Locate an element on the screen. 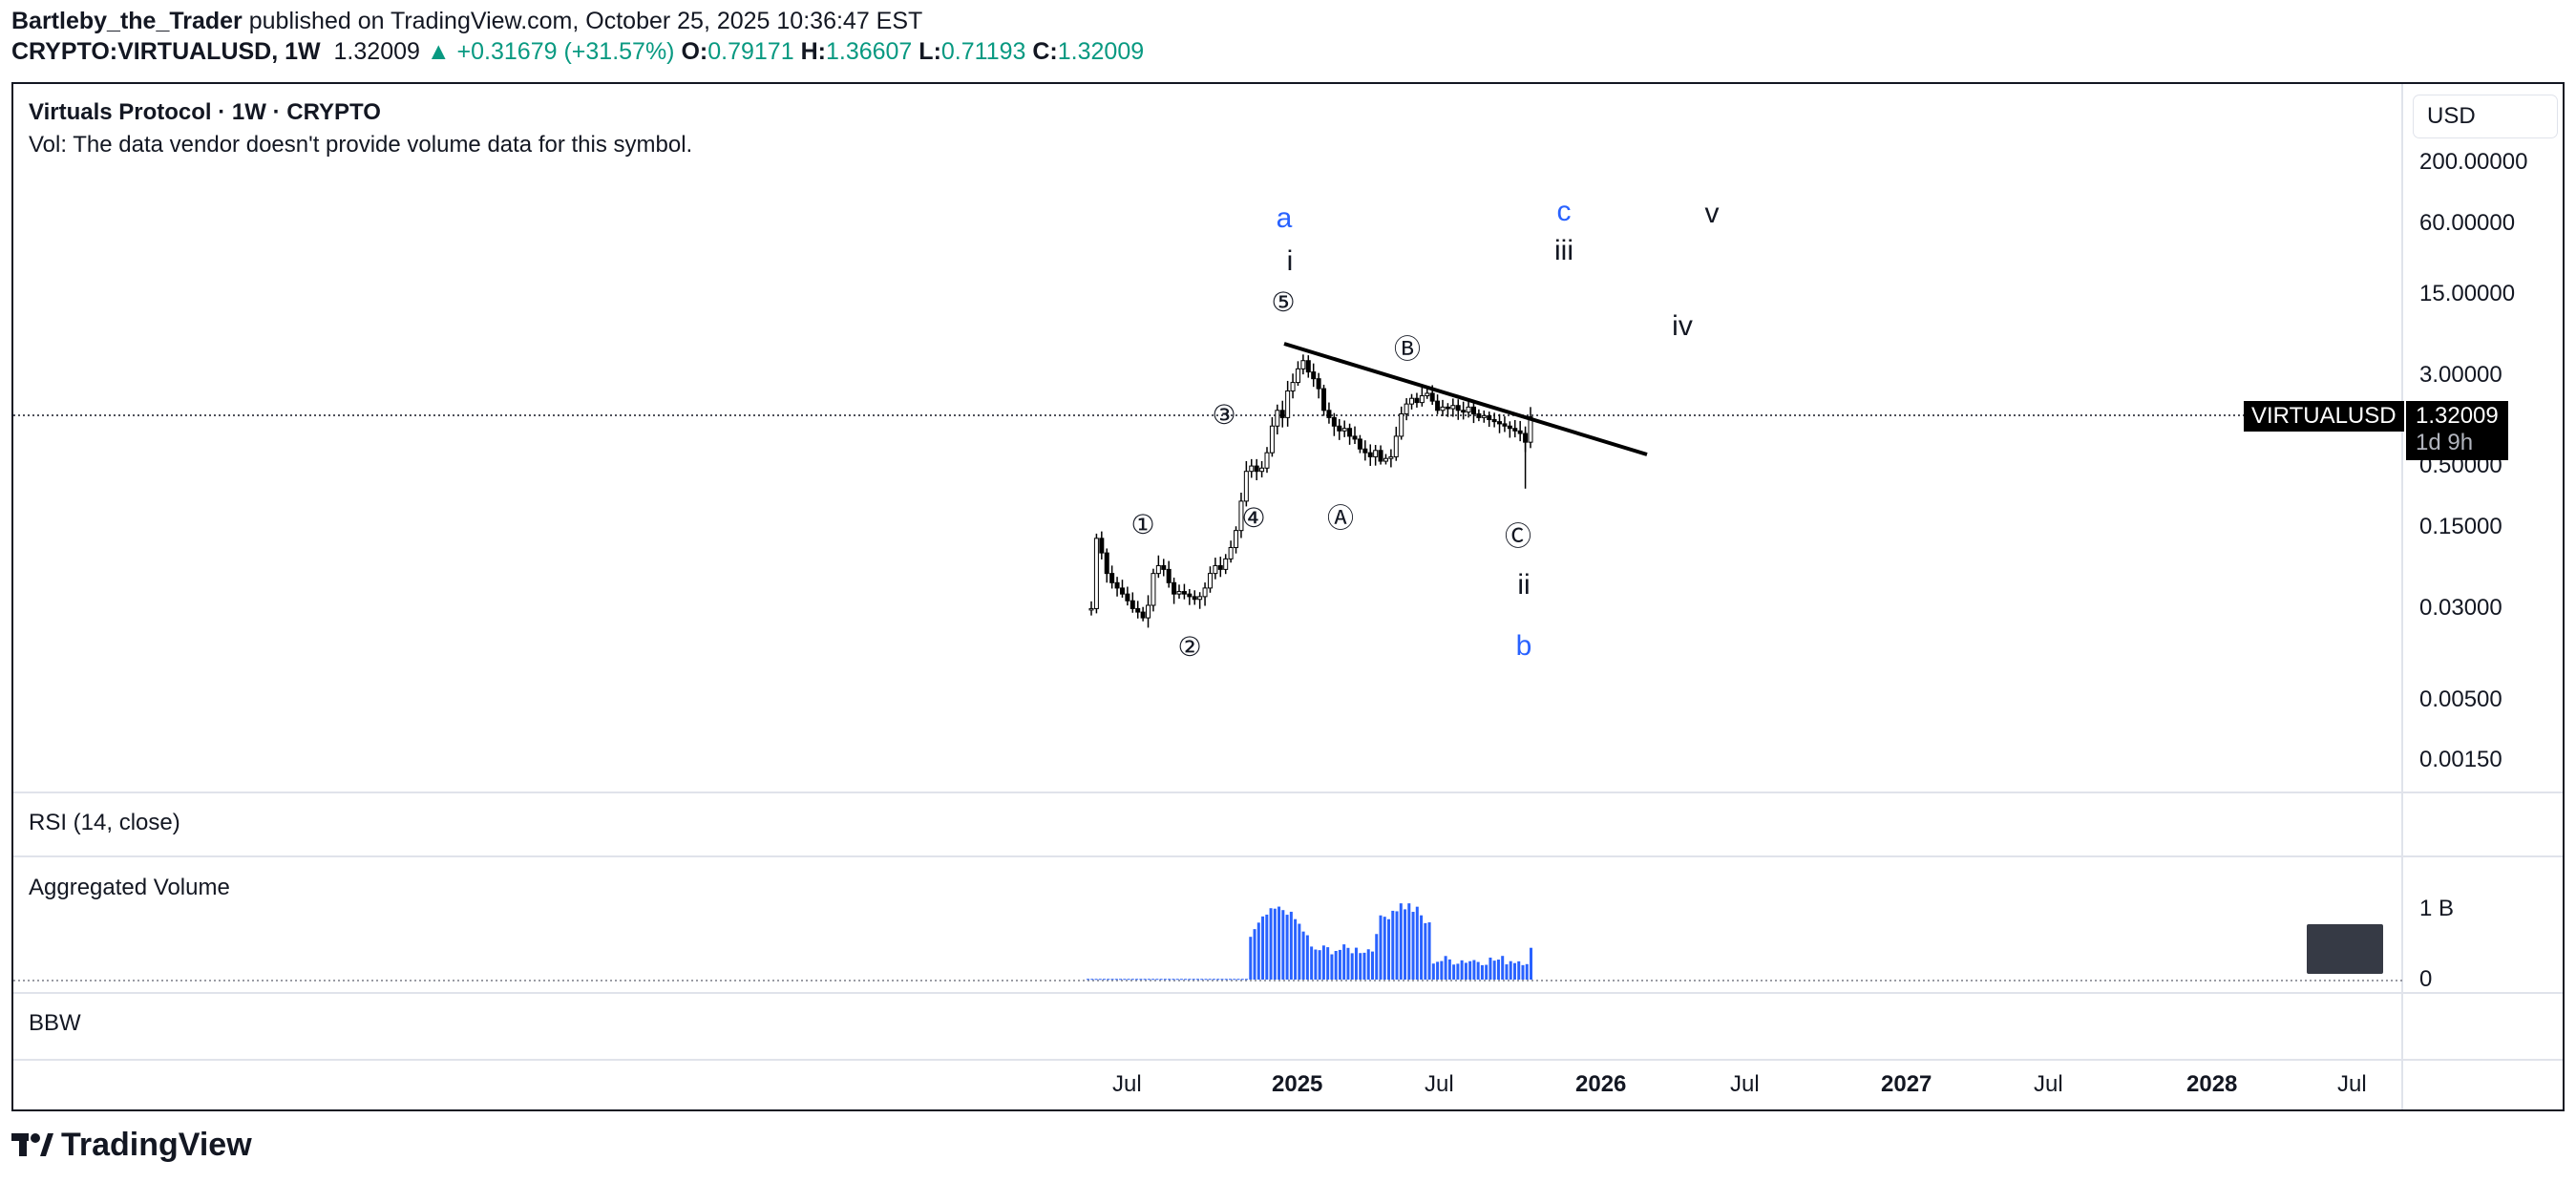  currency-selector: USD is located at coordinates (2485, 116).